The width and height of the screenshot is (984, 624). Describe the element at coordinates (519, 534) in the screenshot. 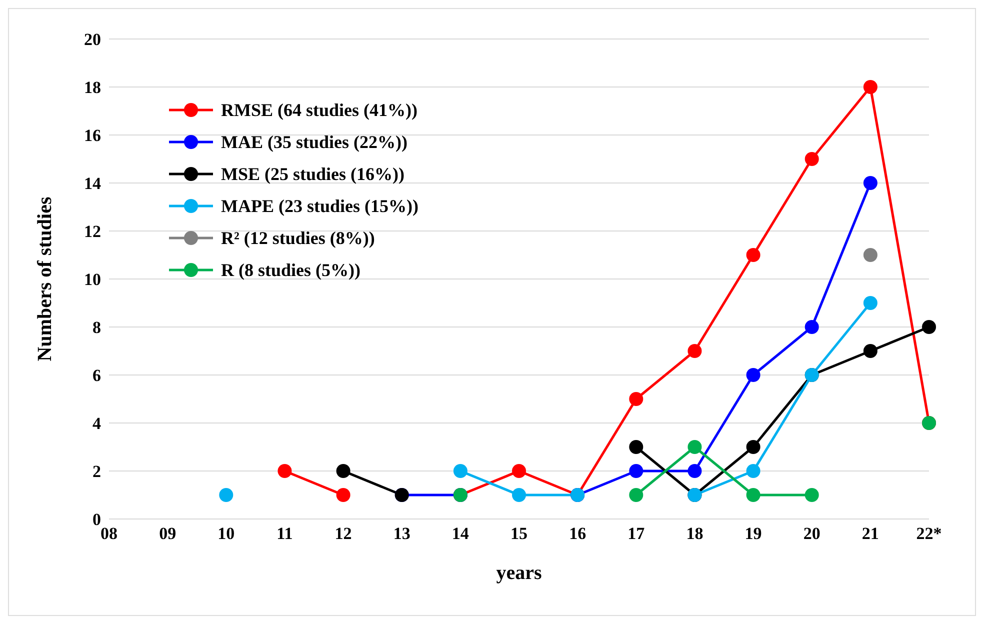

I see `x-tick-label: 15` at that location.